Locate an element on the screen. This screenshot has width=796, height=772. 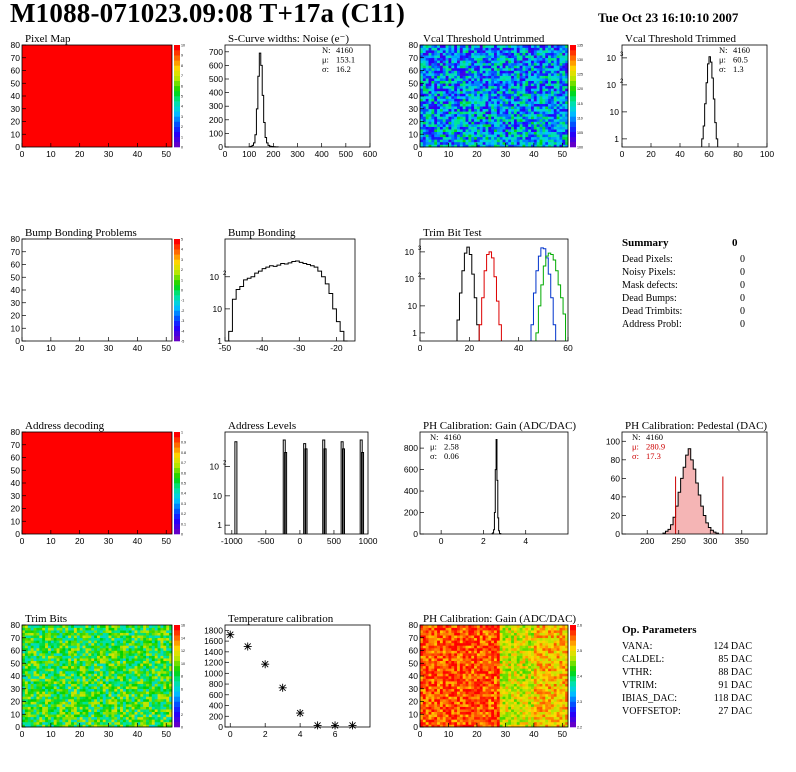
op-parameter-value: 91 DAC is located at coordinates (735, 685).